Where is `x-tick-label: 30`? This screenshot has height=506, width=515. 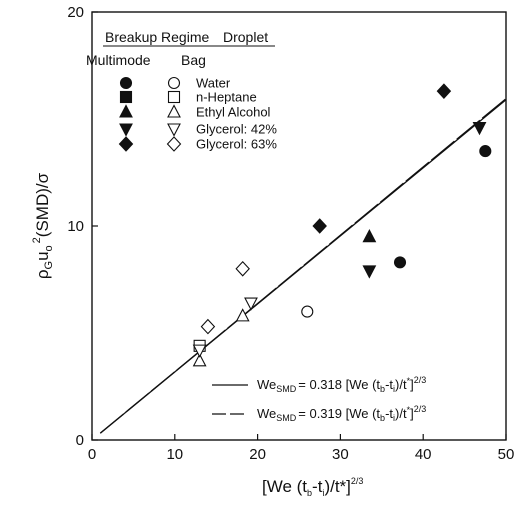 x-tick-label: 30 is located at coordinates (340, 454).